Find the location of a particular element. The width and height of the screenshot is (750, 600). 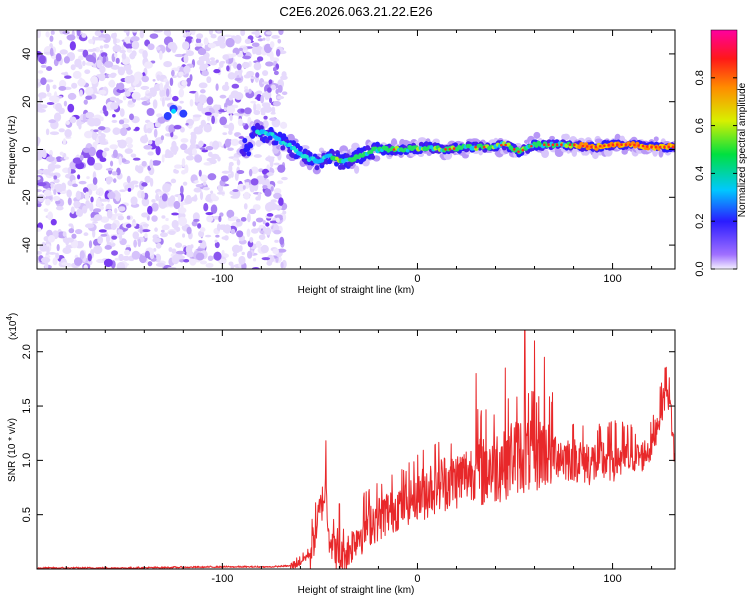

top-y-tick-label: 0 is located at coordinates (27, 149).